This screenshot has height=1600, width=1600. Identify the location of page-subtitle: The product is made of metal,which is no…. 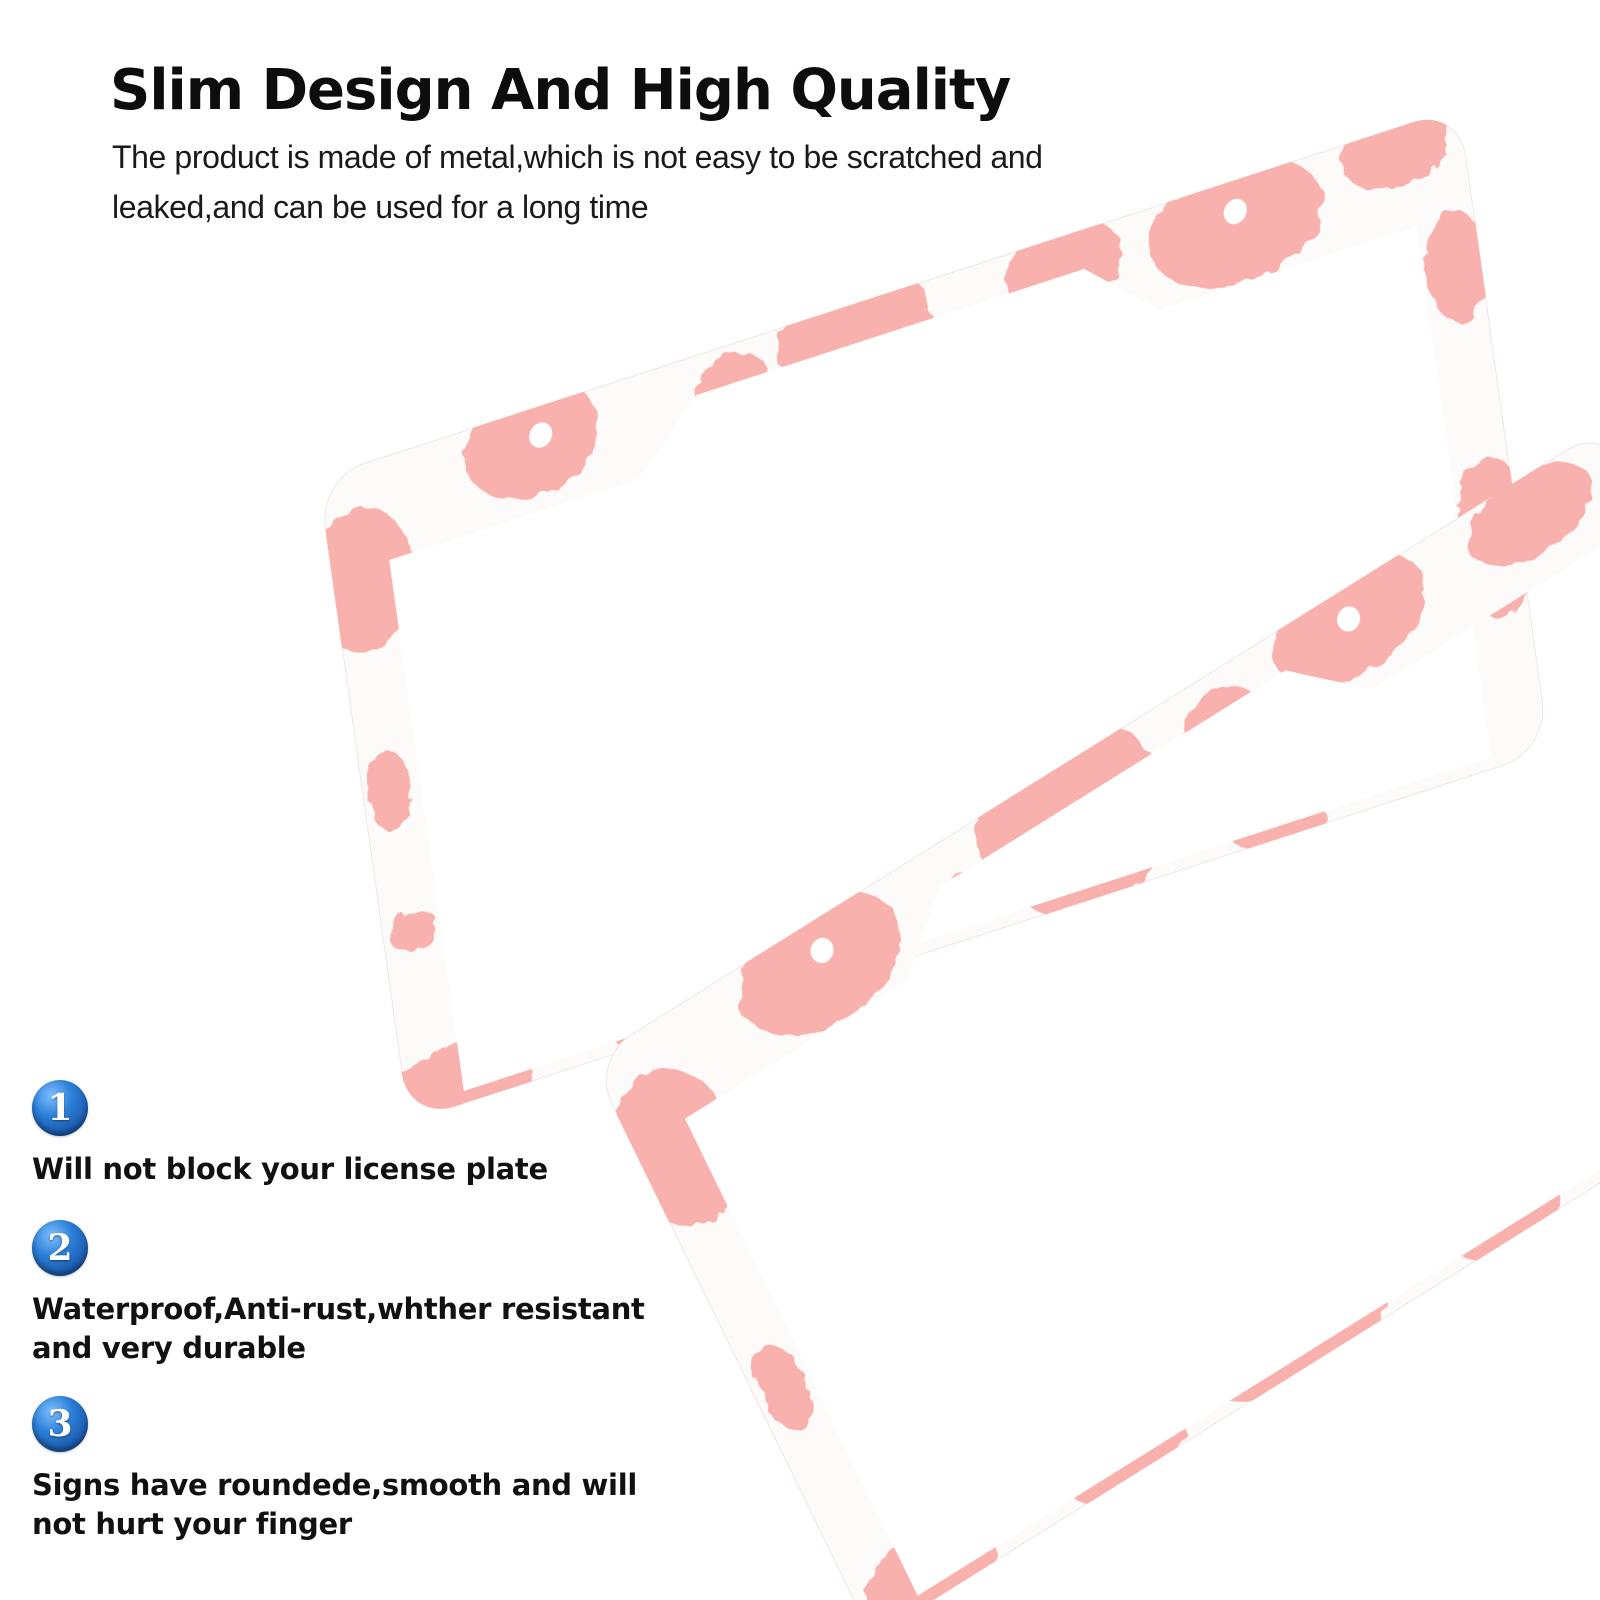
(577, 182).